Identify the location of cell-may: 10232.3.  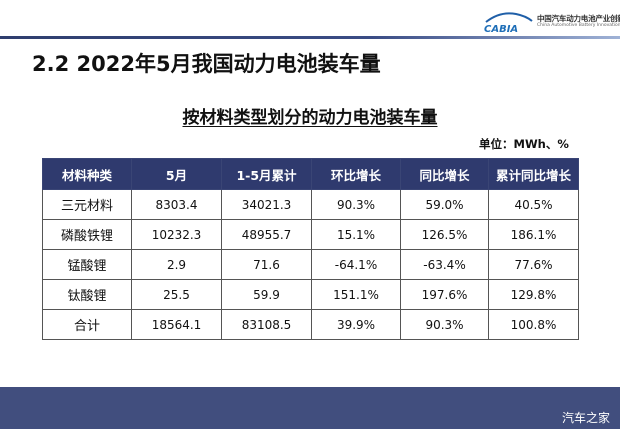
(176, 234).